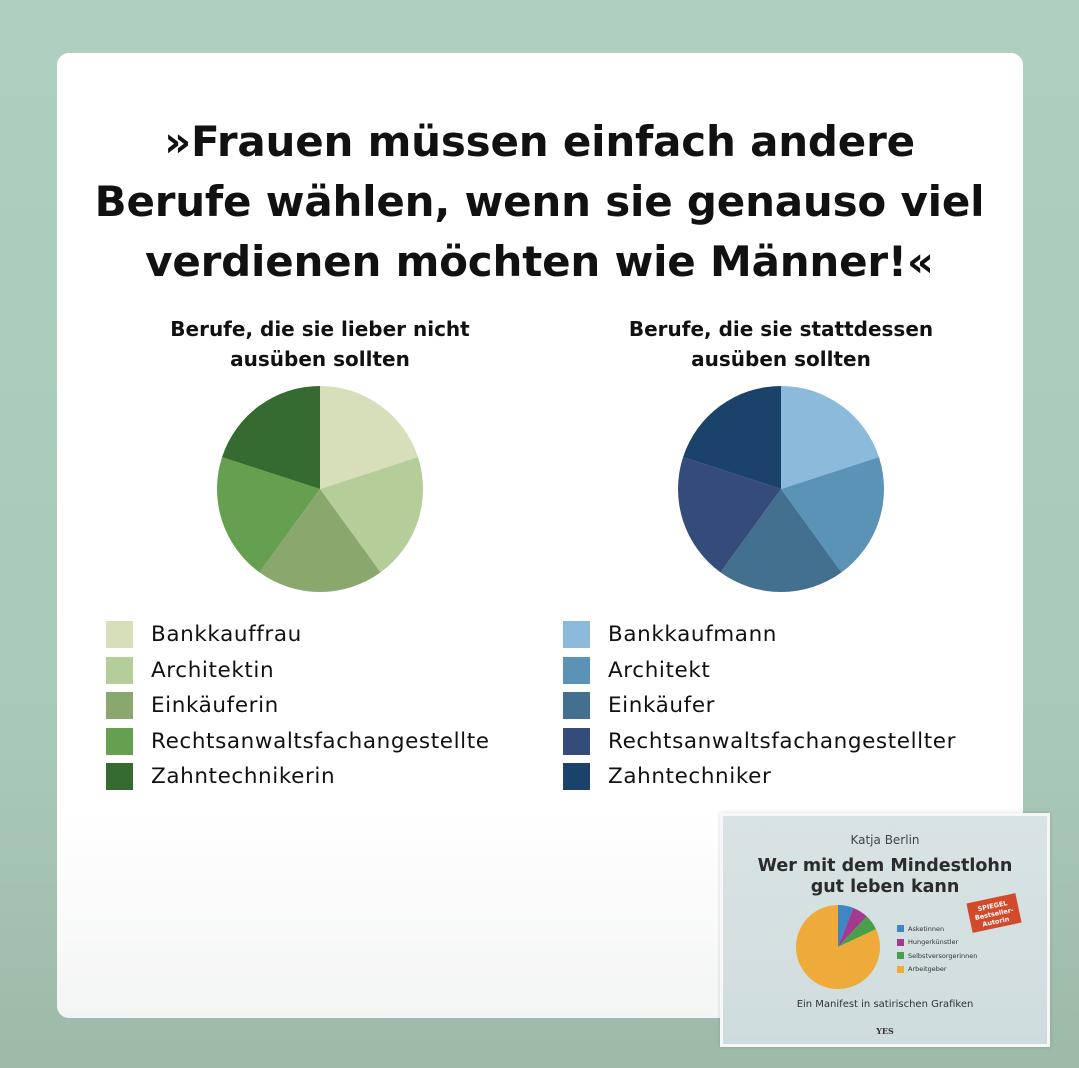 This screenshot has width=1079, height=1068. What do you see at coordinates (320, 329) in the screenshot?
I see `chart-title-left-line-1: Berufe, die sie lieber nicht` at bounding box center [320, 329].